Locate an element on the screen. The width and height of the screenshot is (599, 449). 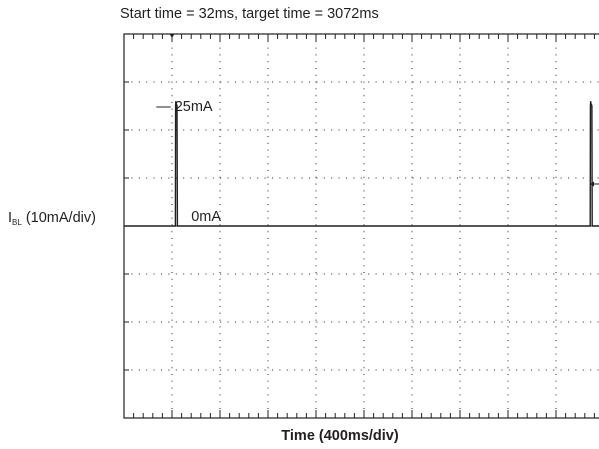
trigger-marker is located at coordinates (172, 36).